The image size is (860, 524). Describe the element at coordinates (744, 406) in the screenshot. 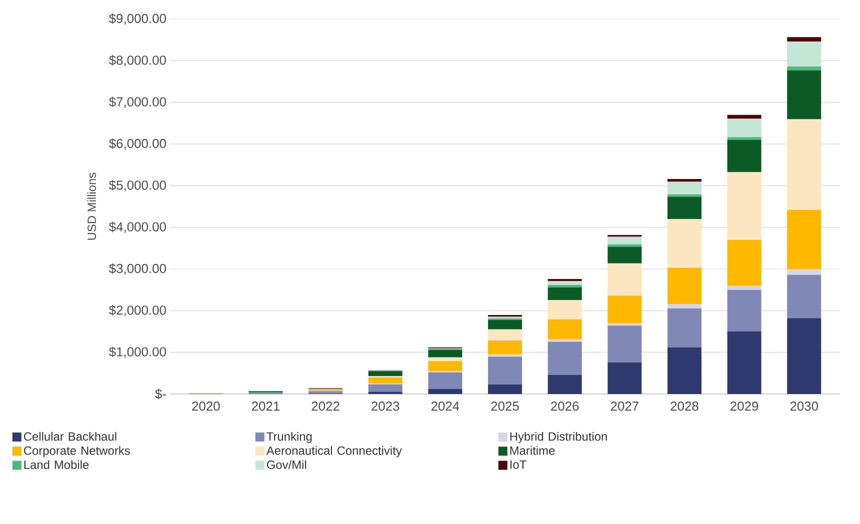

I see `x-tick-label: 2029` at that location.